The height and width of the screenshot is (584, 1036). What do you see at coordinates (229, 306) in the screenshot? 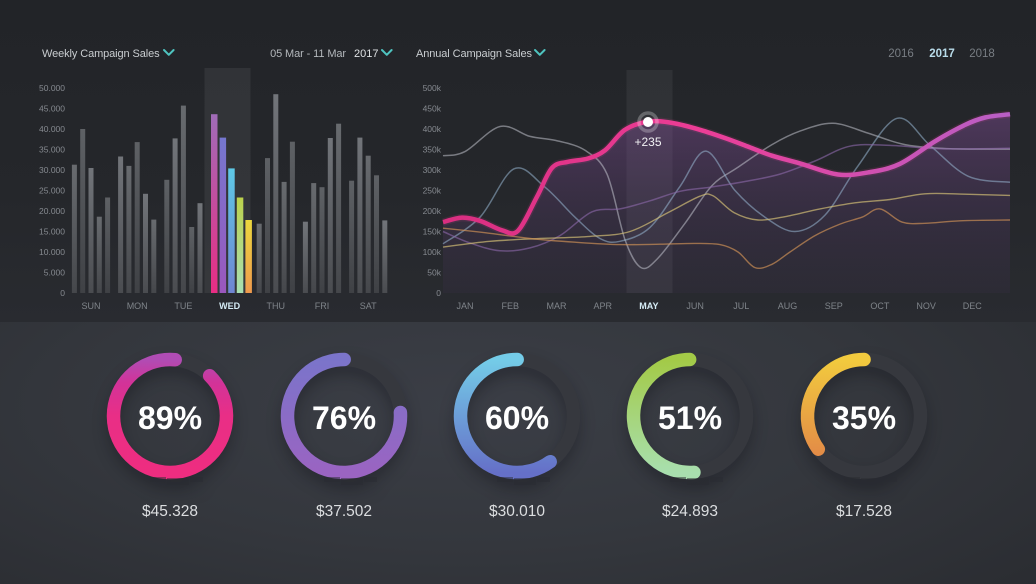
I see `svg-text: WED` at bounding box center [229, 306].